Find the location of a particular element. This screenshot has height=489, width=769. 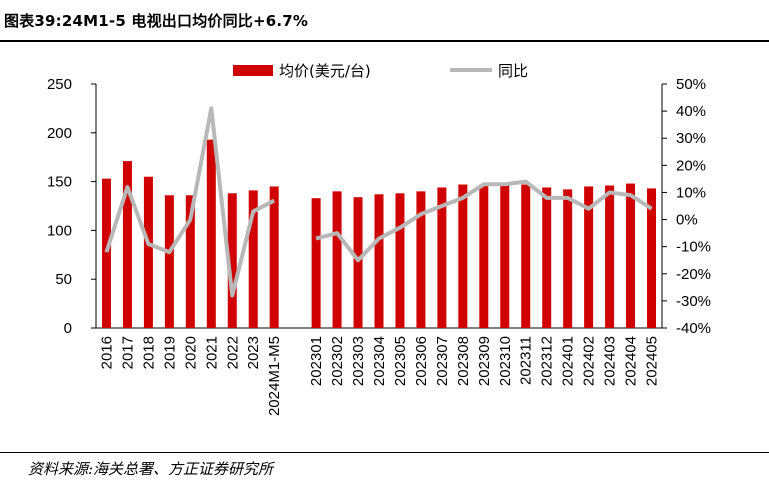

footer-rule is located at coordinates (384, 452).